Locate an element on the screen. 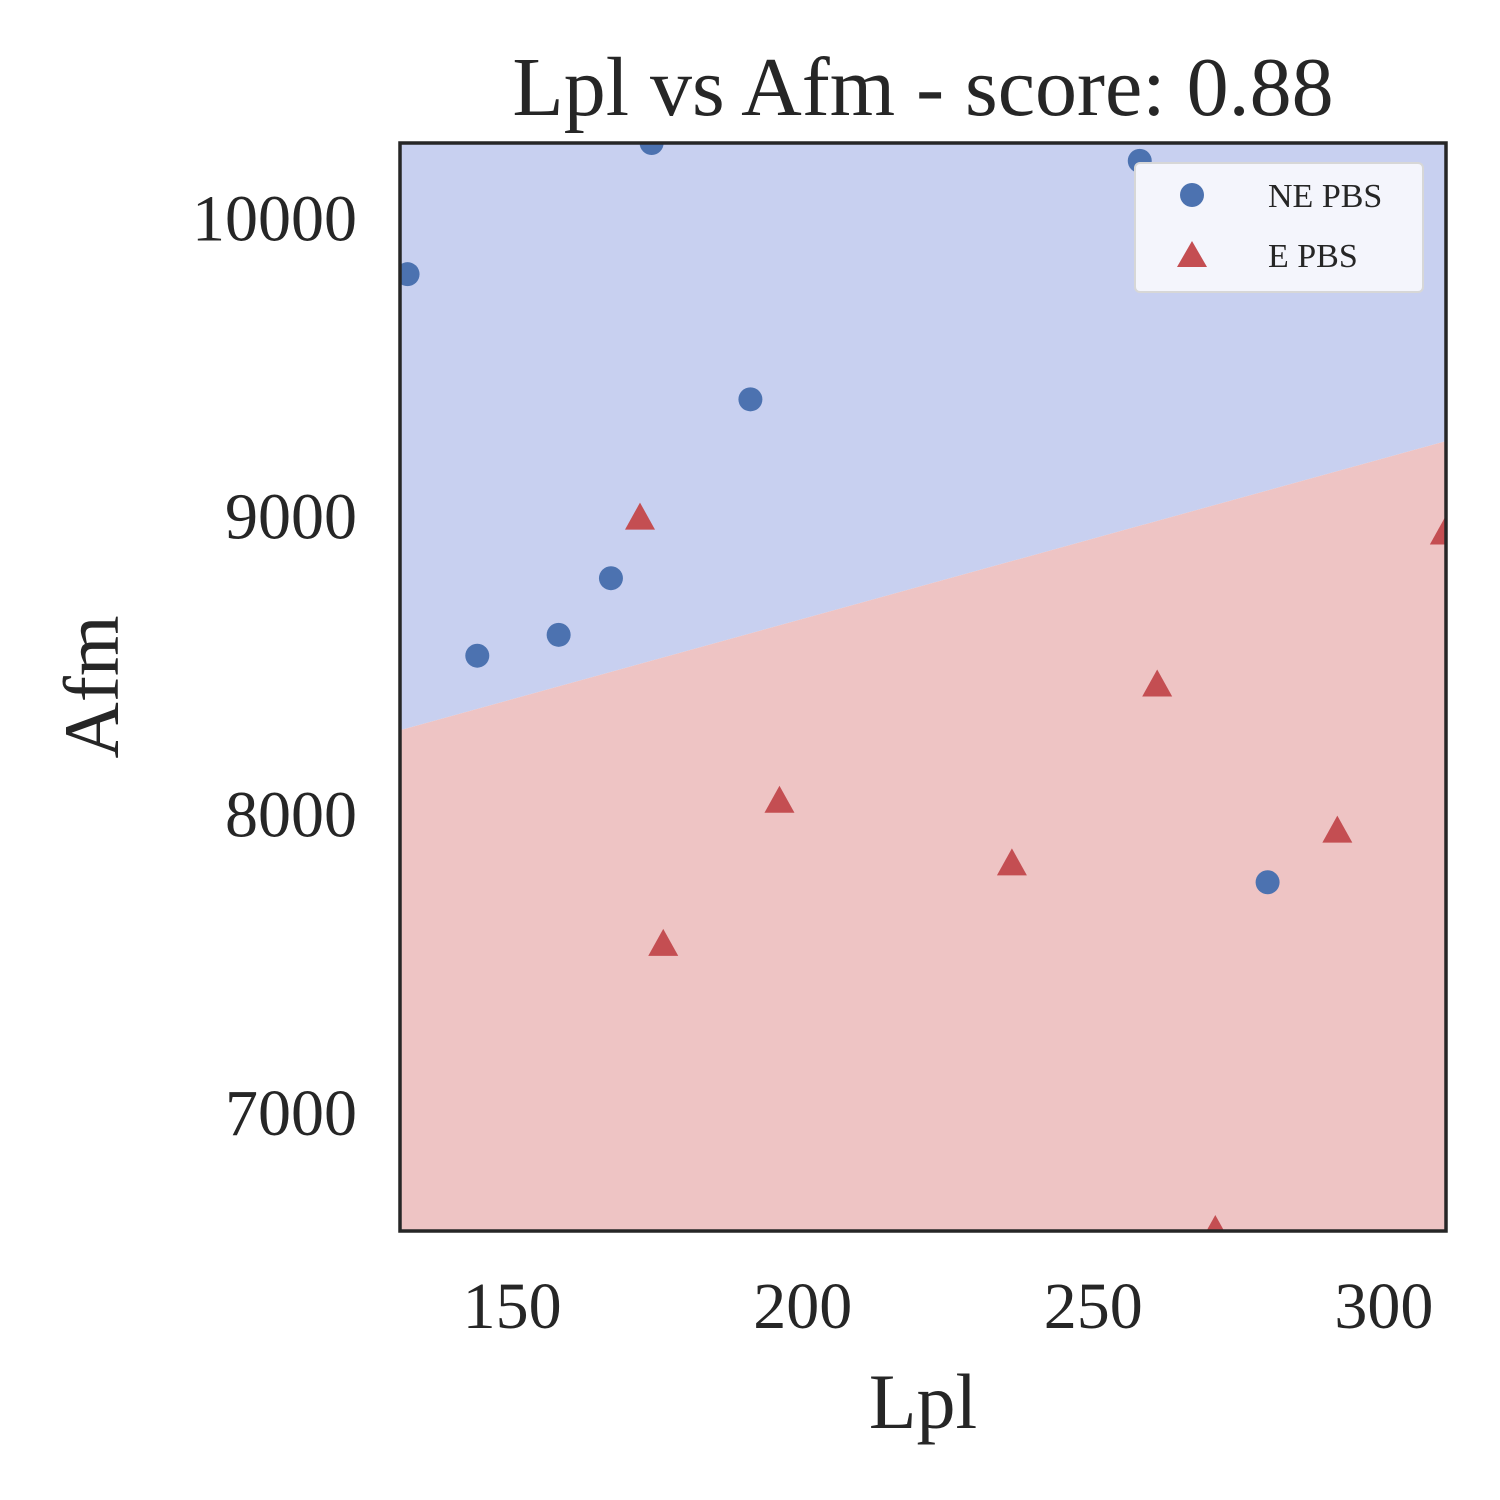 This screenshot has height=1500, width=1500. legend: NE PBS E PBS is located at coordinates (1279, 227).